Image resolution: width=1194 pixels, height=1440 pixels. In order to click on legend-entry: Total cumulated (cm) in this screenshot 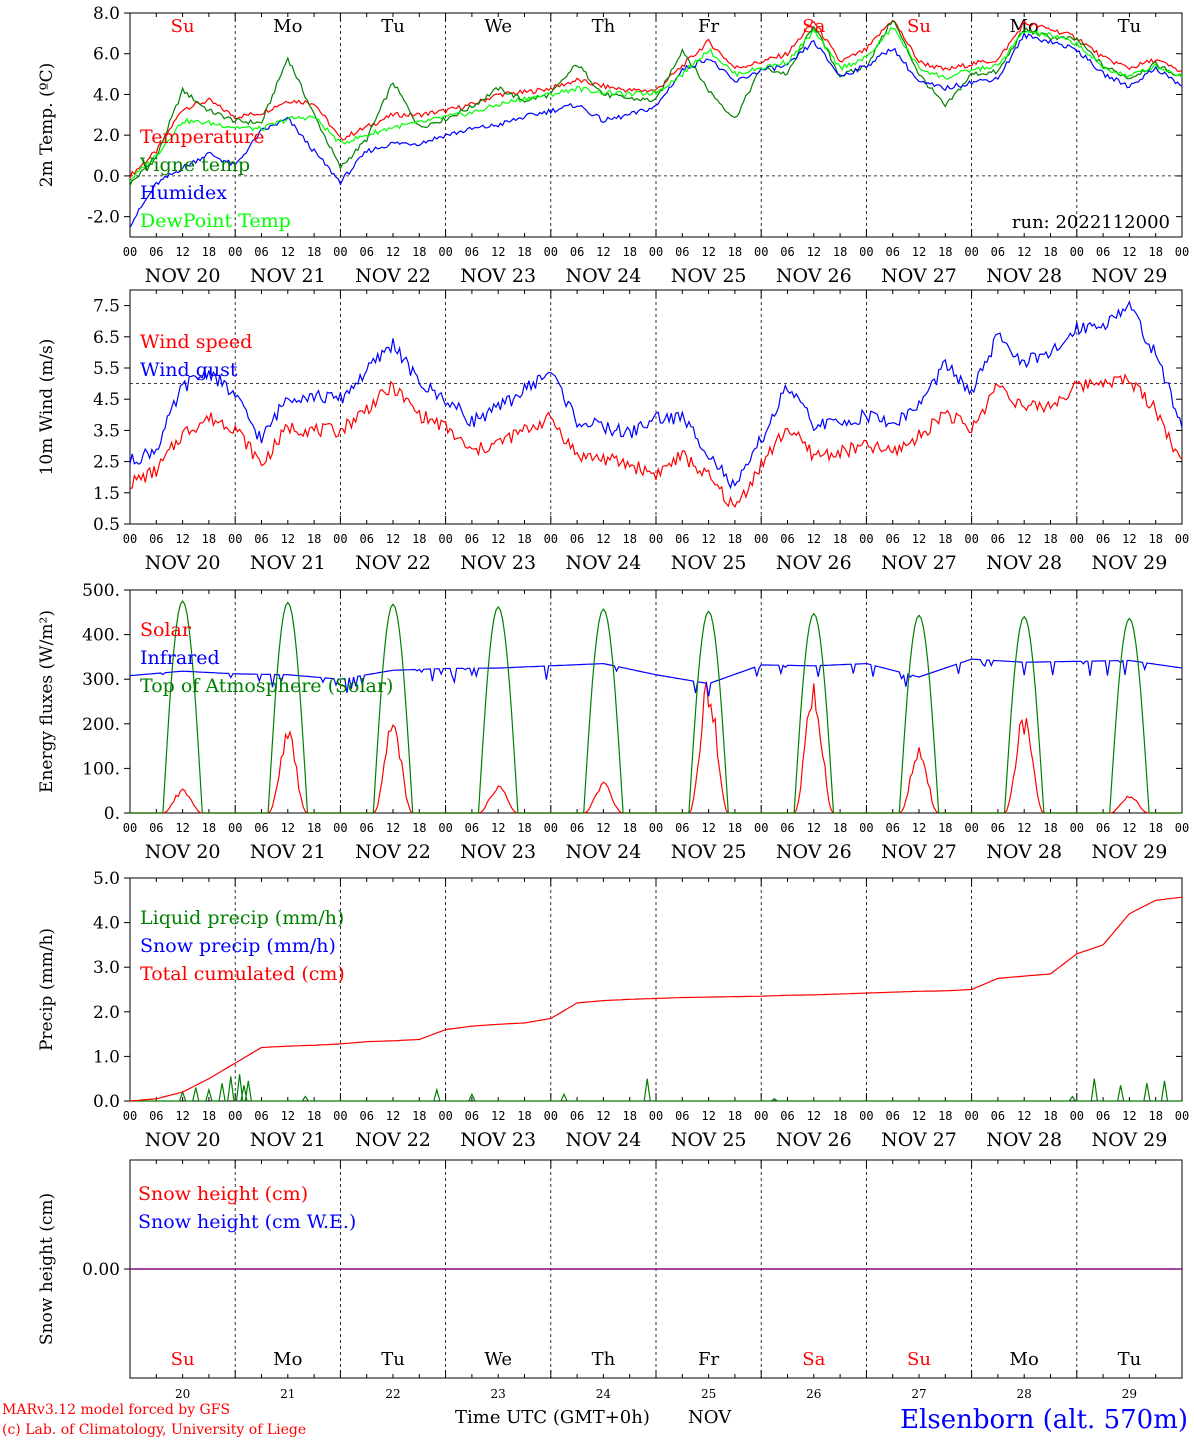, I will do `click(242, 974)`.